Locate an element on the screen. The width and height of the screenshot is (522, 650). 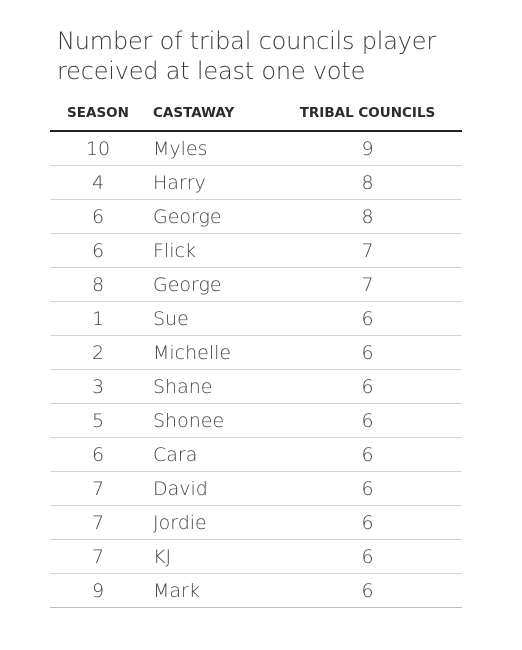
table-row: 10 Myles 9 is located at coordinates (256, 148).